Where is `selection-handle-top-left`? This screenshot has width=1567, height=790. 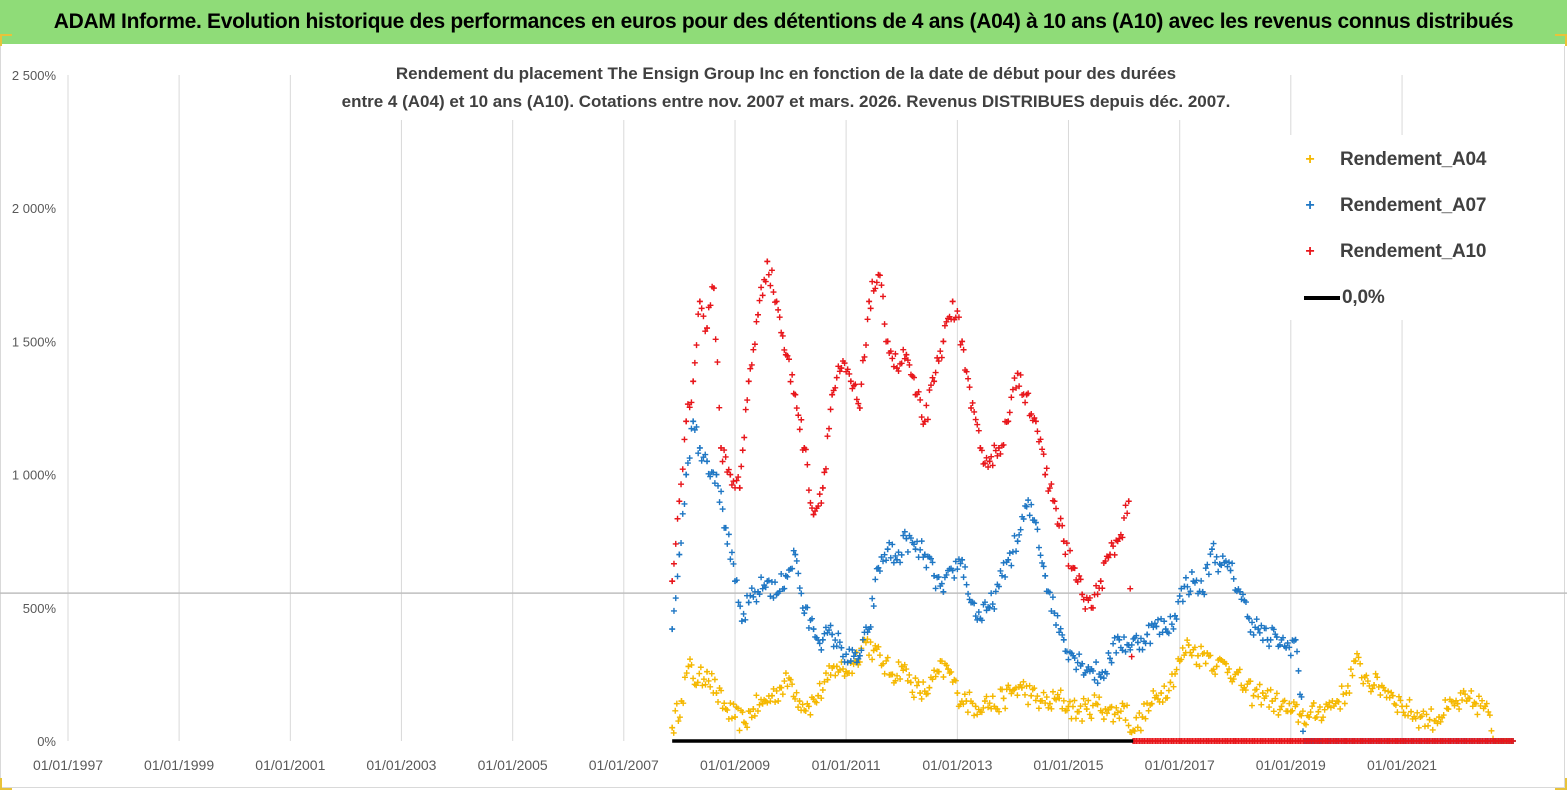
selection-handle-top-left is located at coordinates (6, 40).